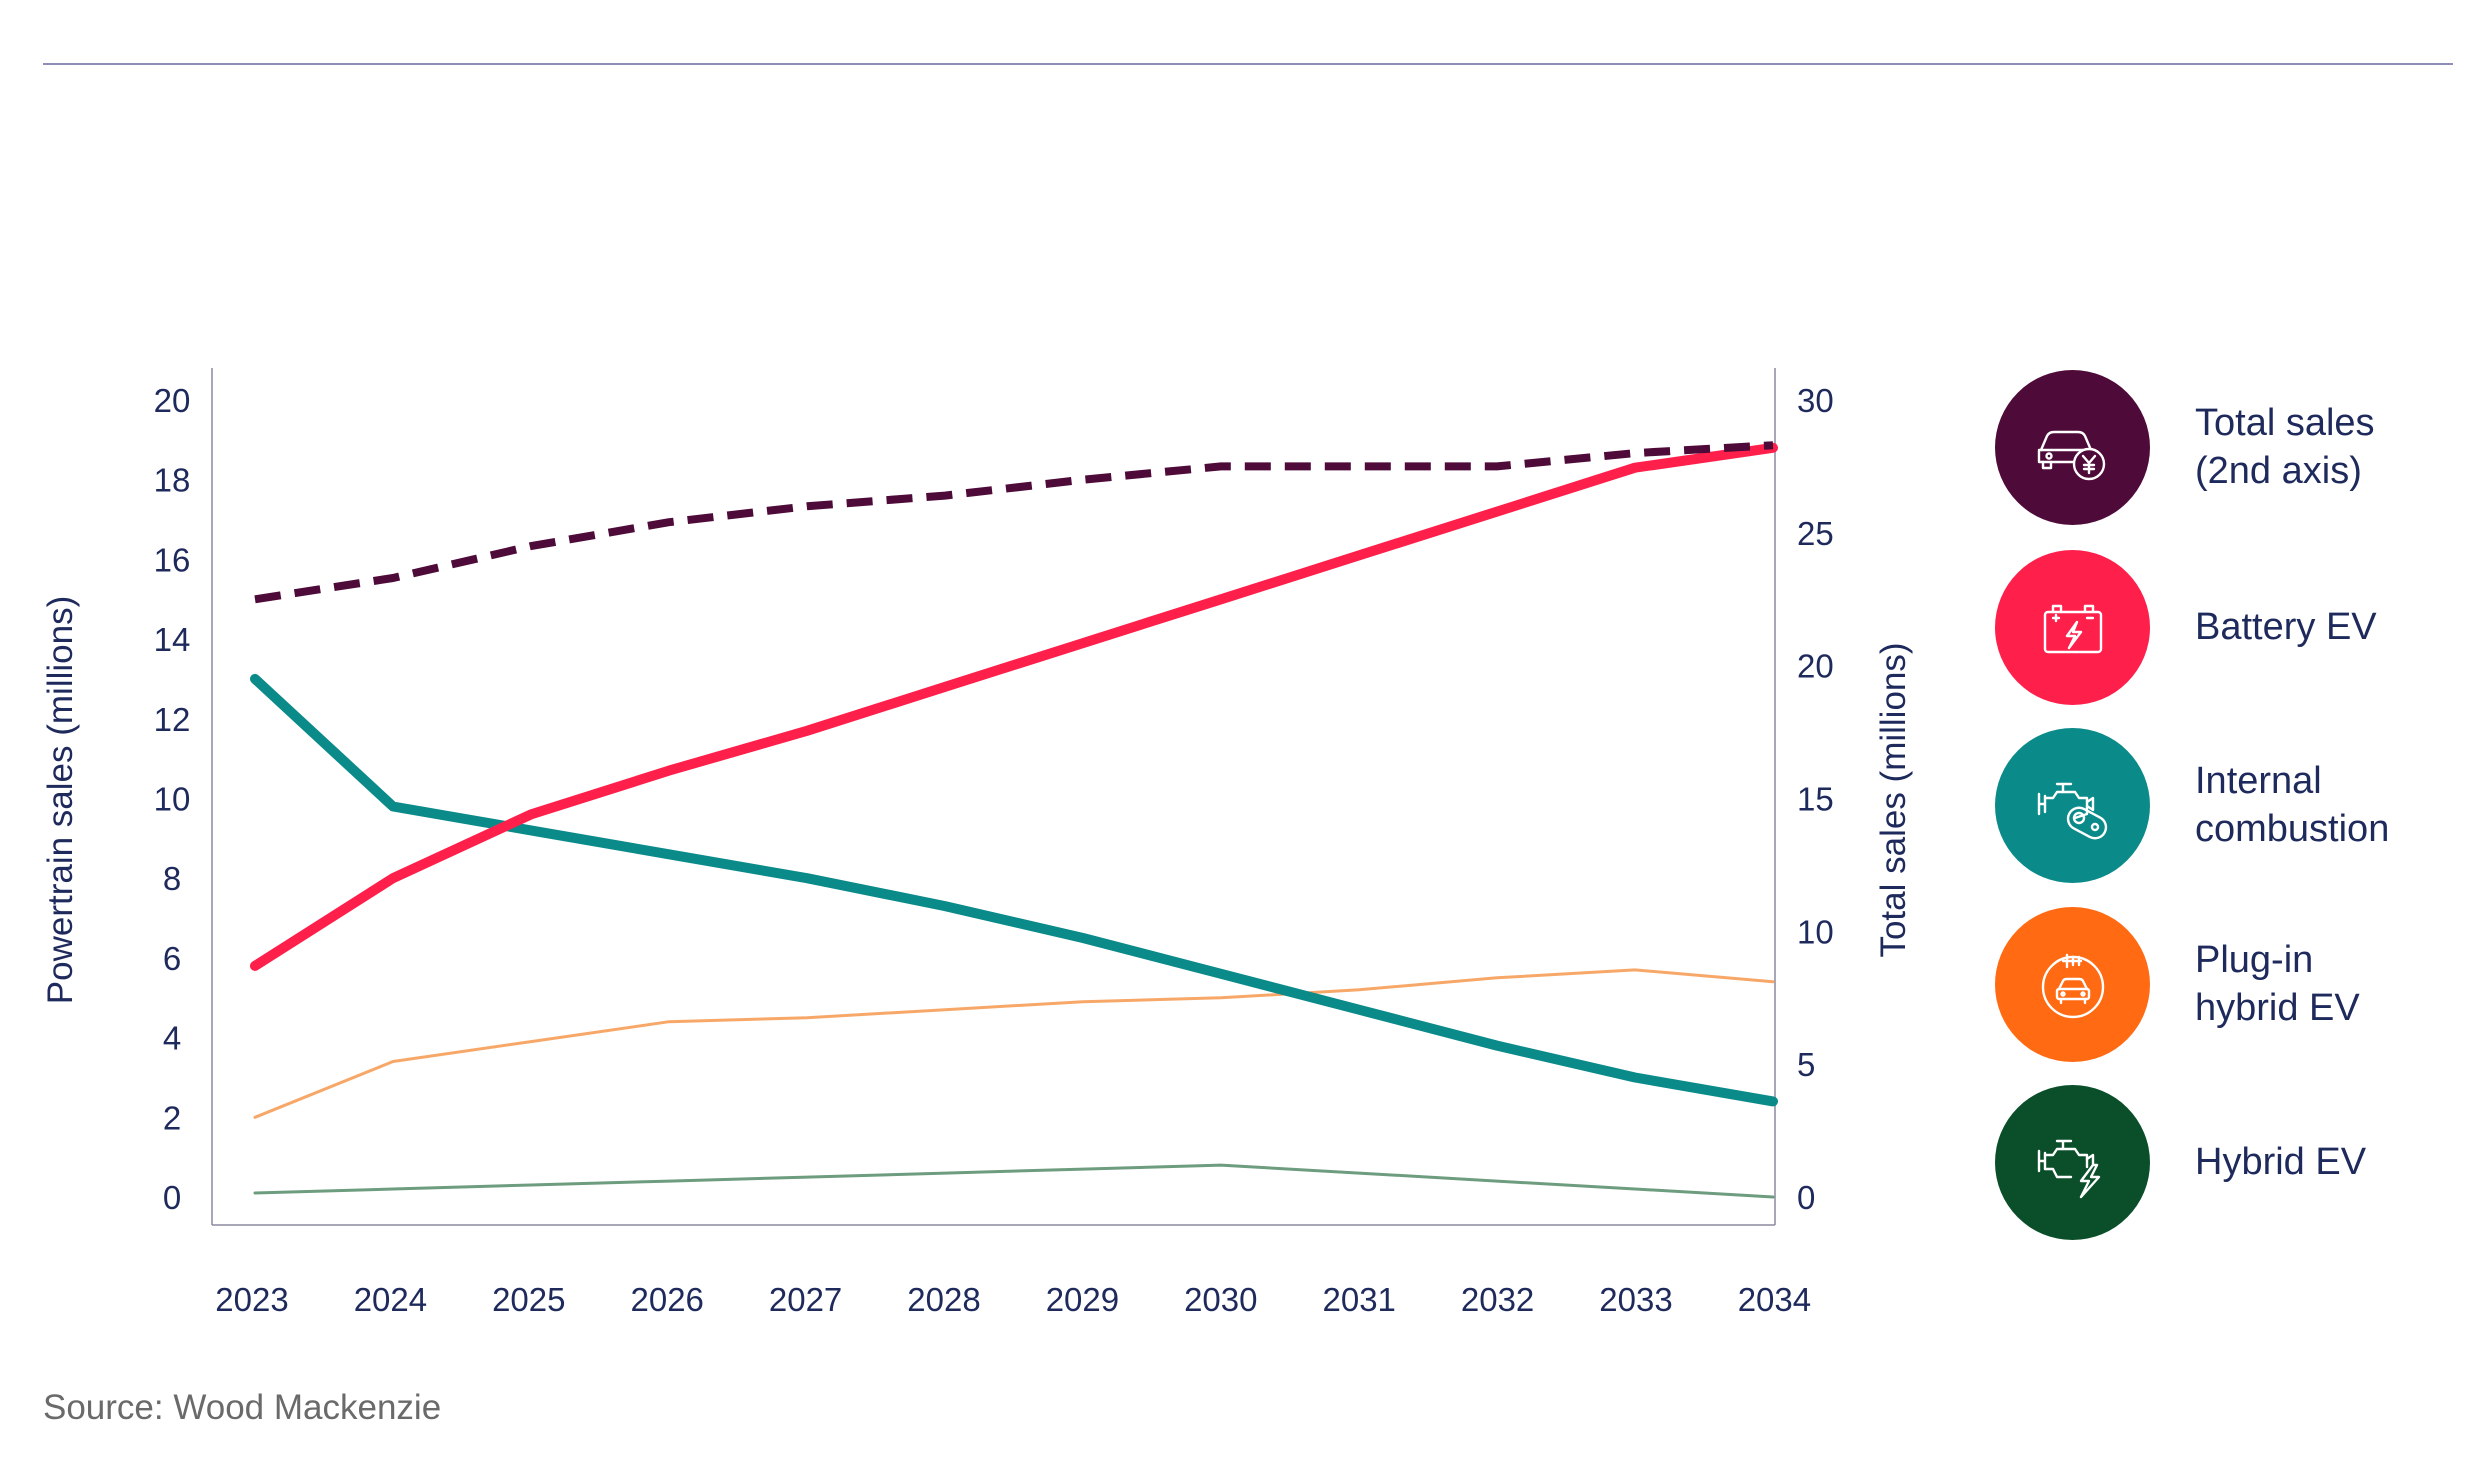 The image size is (2477, 1470). Describe the element at coordinates (2072, 810) in the screenshot. I see `engine-icon` at that location.